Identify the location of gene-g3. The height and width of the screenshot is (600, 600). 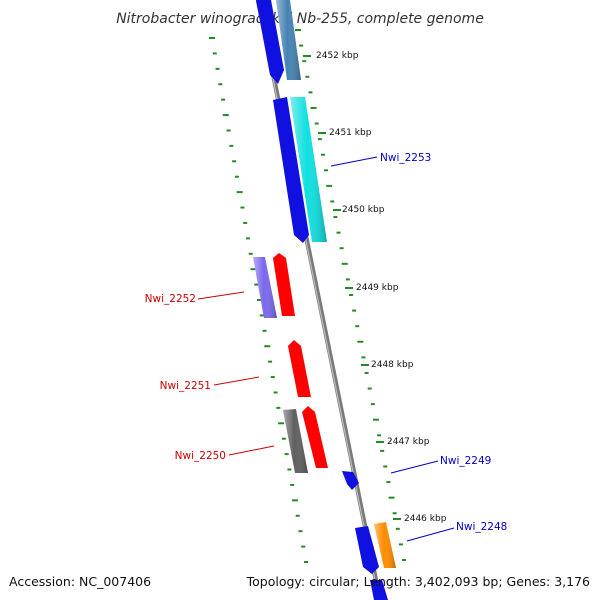
(291, 170).